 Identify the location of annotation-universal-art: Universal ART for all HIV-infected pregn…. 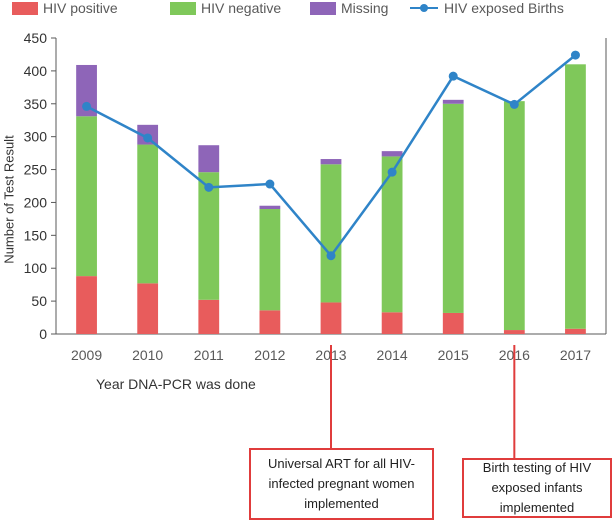
(341, 484).